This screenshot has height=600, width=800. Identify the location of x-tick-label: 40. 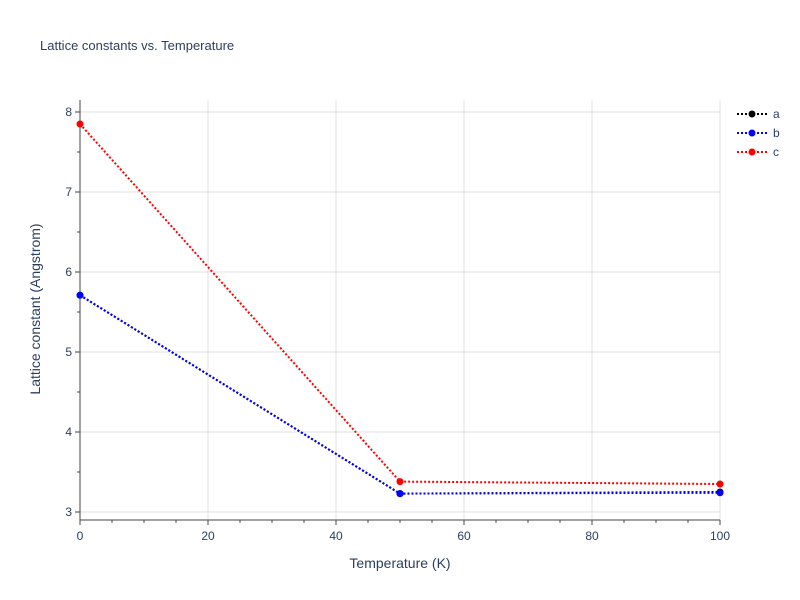
(336, 536).